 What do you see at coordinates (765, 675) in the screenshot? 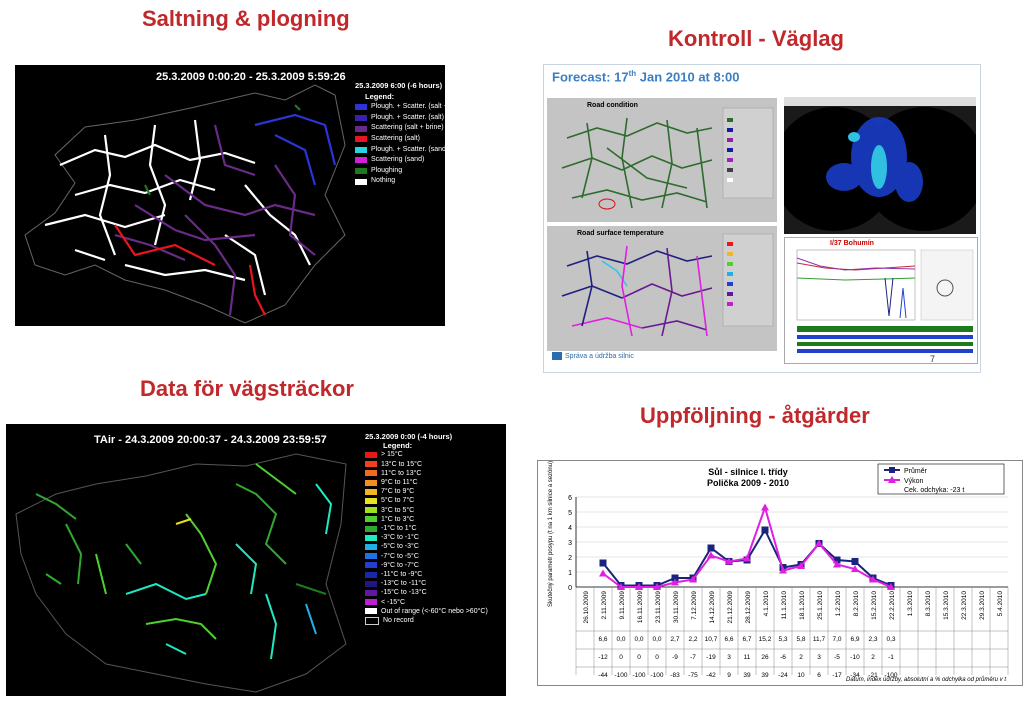
I see `chart-table-cell: 39` at bounding box center [765, 675].